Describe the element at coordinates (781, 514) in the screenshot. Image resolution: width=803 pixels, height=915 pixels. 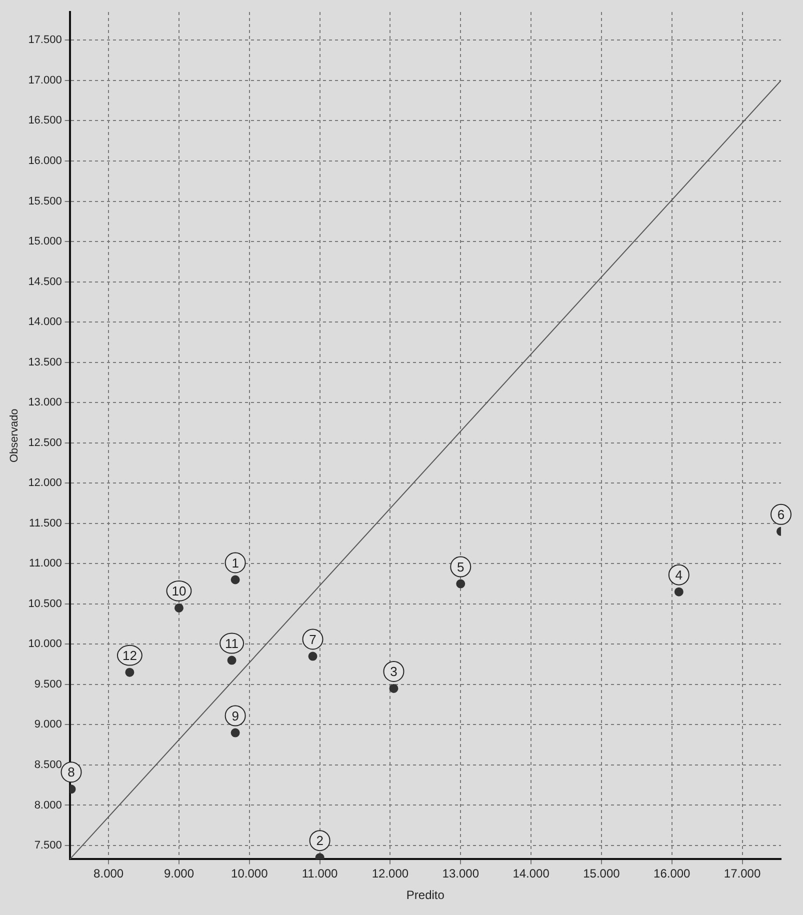
I see `annotation: 6` at that location.